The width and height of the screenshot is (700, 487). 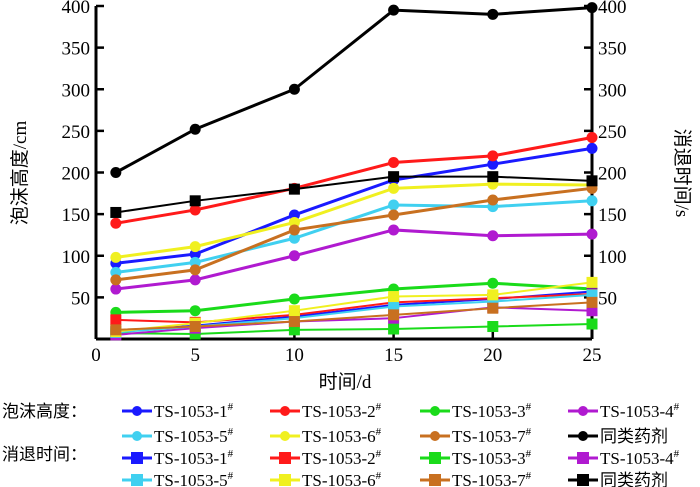 What do you see at coordinates (44, 454) in the screenshot?
I see `legend-group-label: 消退时间：` at bounding box center [44, 454].